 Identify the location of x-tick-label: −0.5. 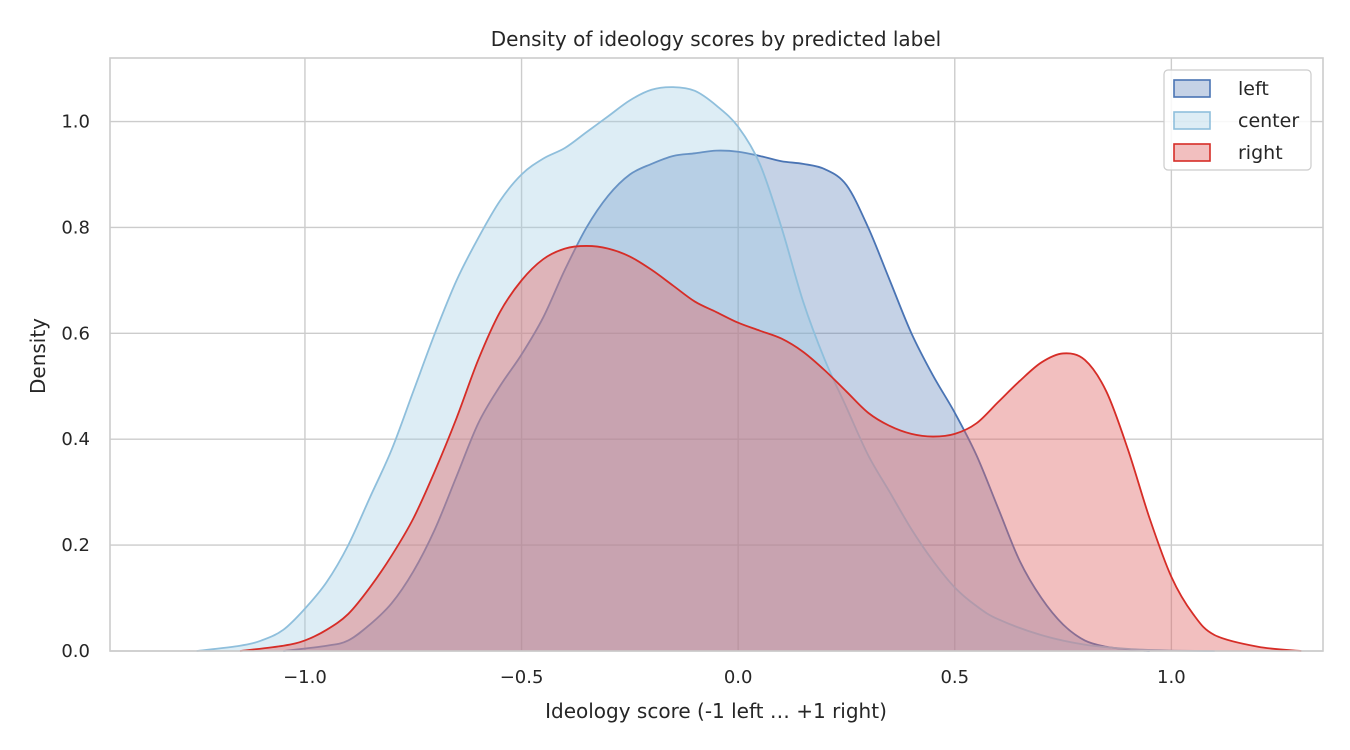
(522, 677).